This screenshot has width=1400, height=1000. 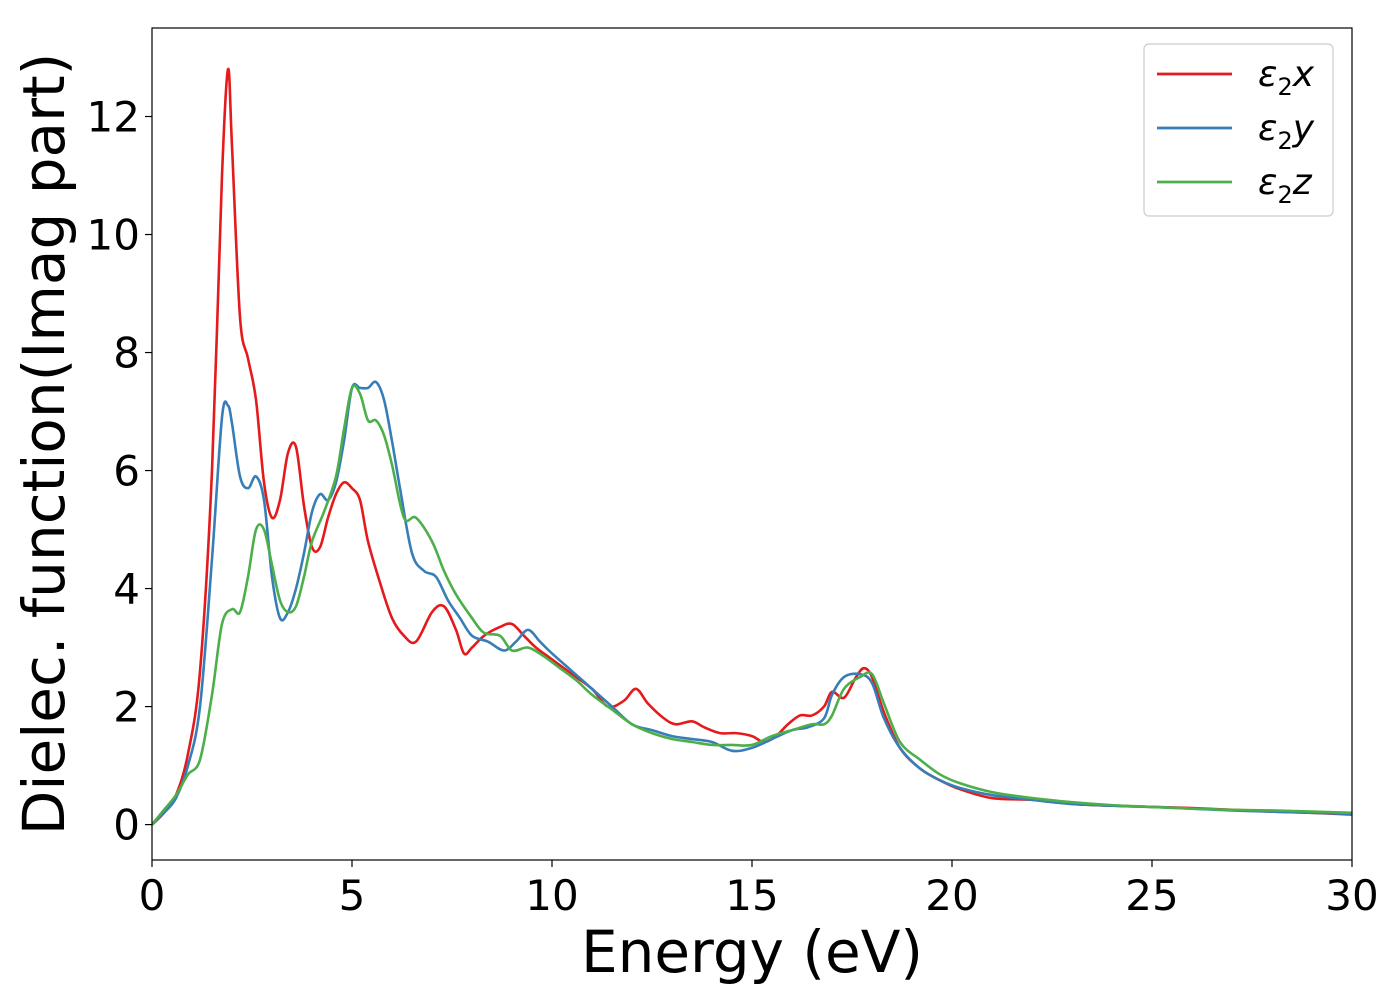 What do you see at coordinates (126, 825) in the screenshot?
I see `y-tick-label: 0` at bounding box center [126, 825].